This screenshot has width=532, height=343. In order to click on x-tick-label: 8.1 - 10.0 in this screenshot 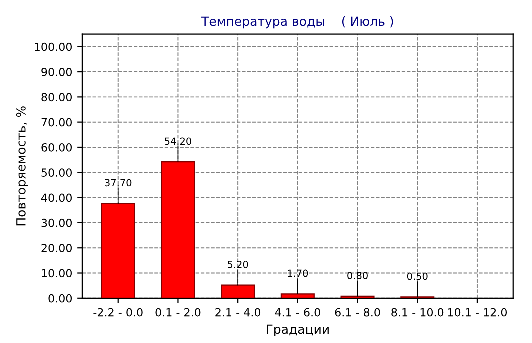, I will do `click(418, 312)`.